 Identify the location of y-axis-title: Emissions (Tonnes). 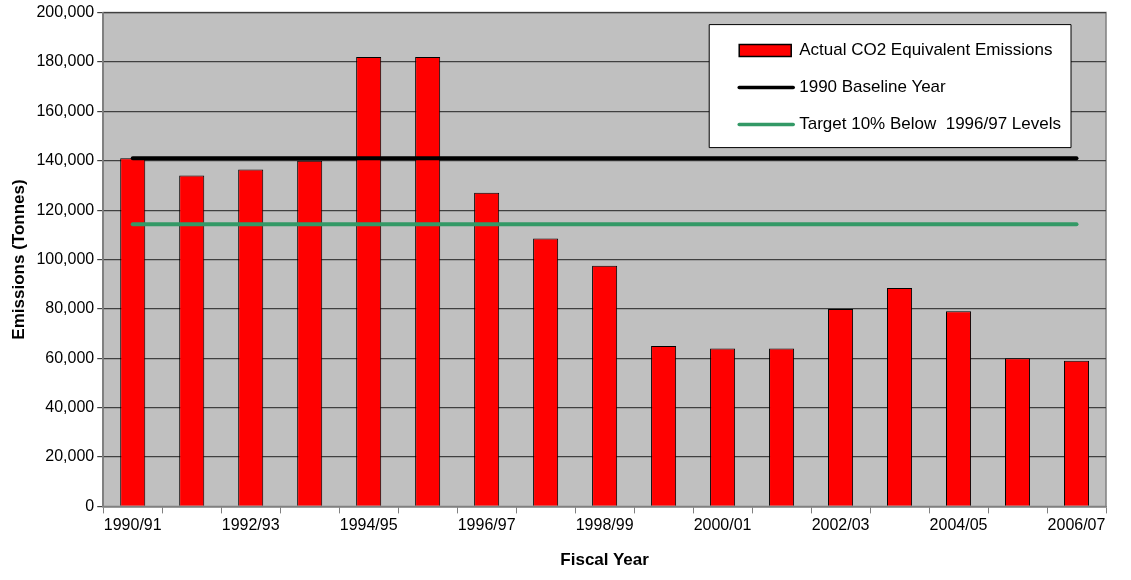
(18, 259).